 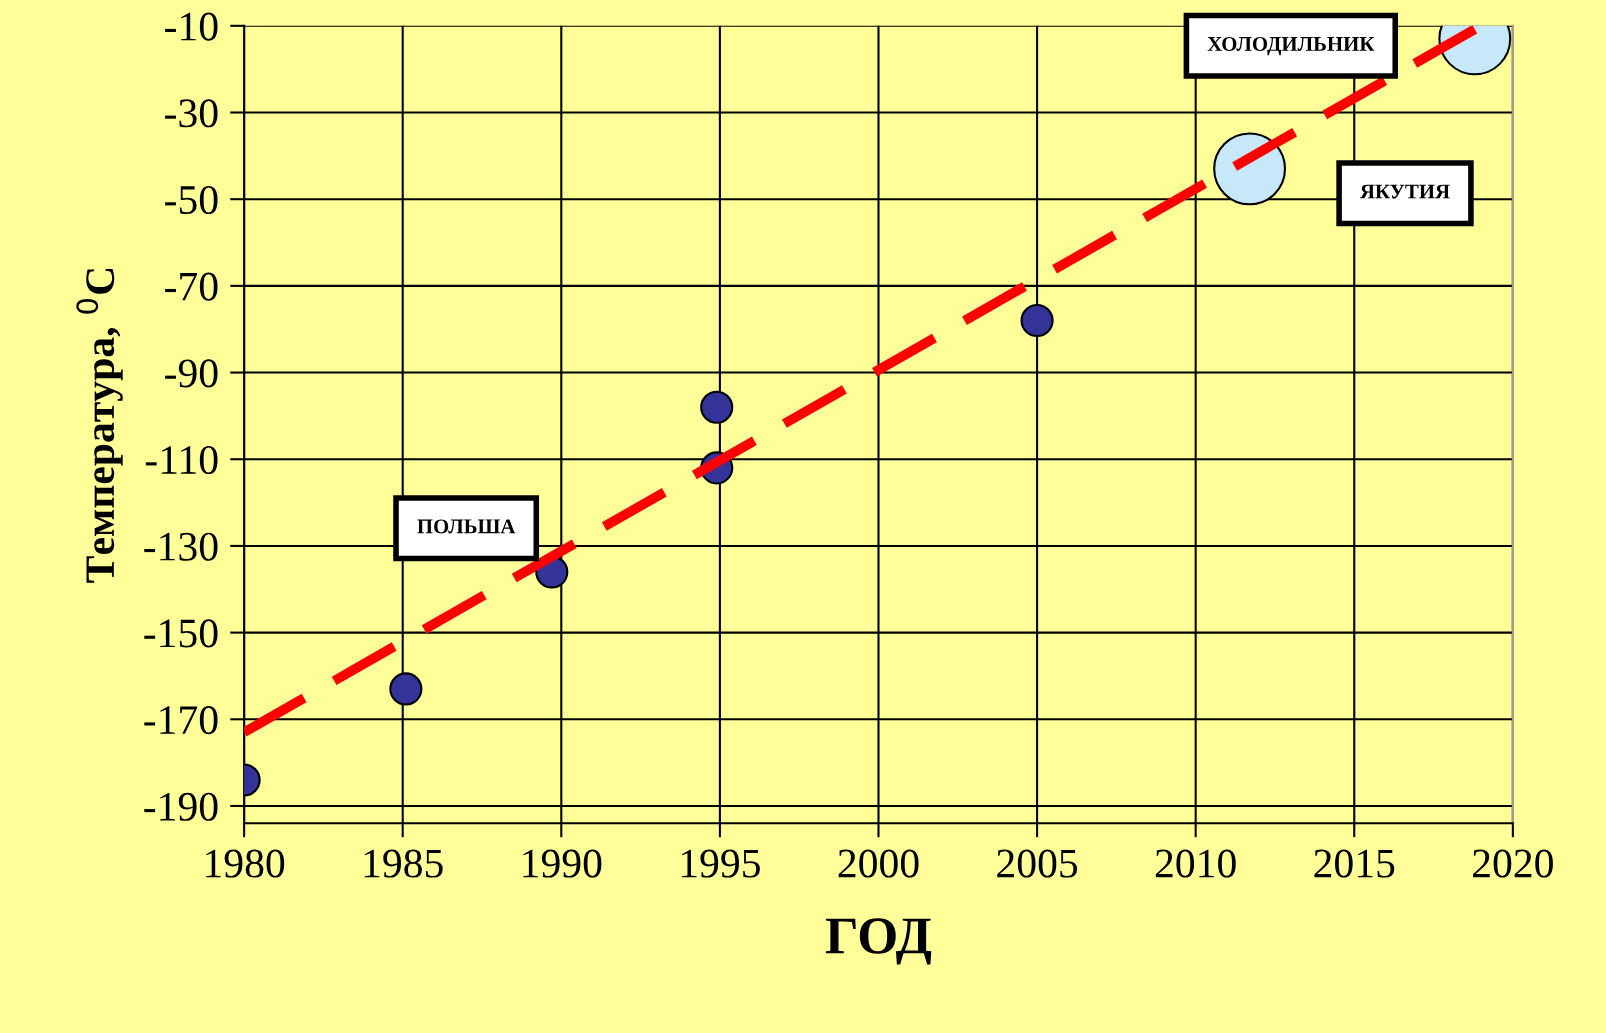 What do you see at coordinates (99, 425) in the screenshot?
I see `y-axis-title: Температура, $^{0}$С` at bounding box center [99, 425].